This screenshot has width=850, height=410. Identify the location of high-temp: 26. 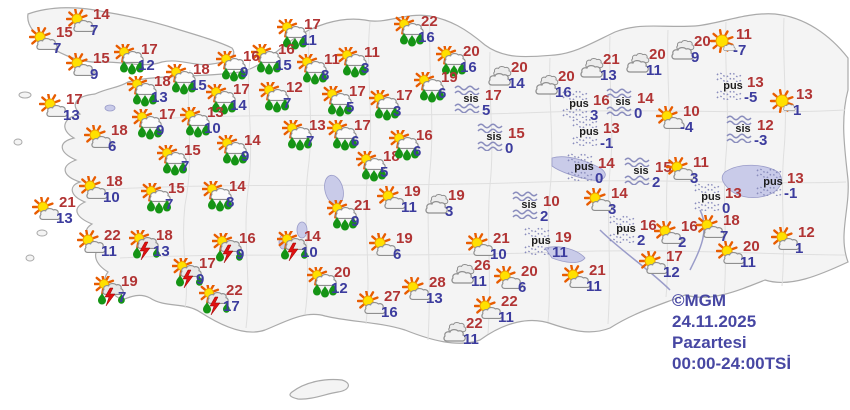
(482, 265).